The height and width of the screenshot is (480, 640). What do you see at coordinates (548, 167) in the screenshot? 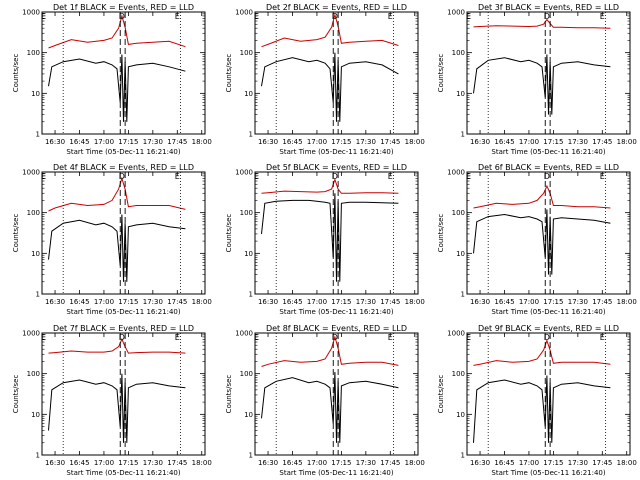
I see `chart-title: Det 6f BLACK = Events, RED = LLD` at bounding box center [548, 167].